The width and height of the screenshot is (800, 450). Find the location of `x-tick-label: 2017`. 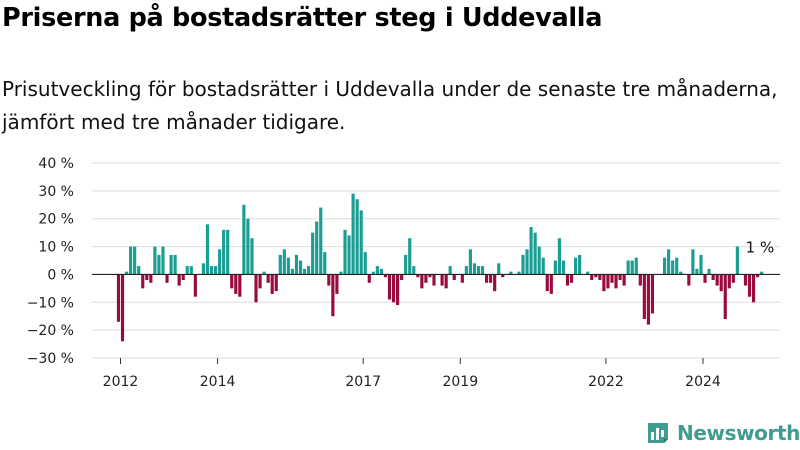

x-tick-label: 2017 is located at coordinates (363, 382).